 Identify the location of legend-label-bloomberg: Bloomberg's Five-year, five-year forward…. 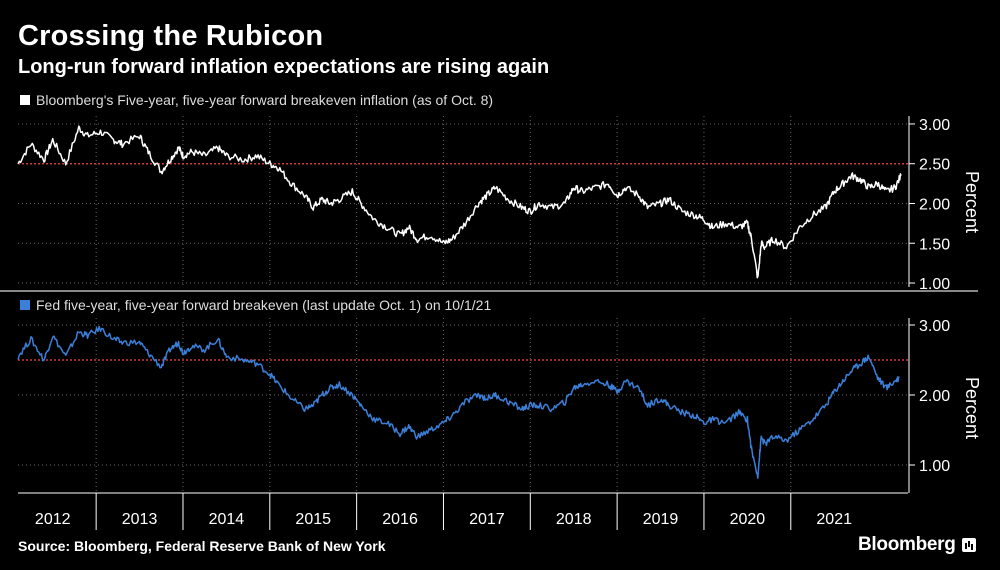
(265, 100).